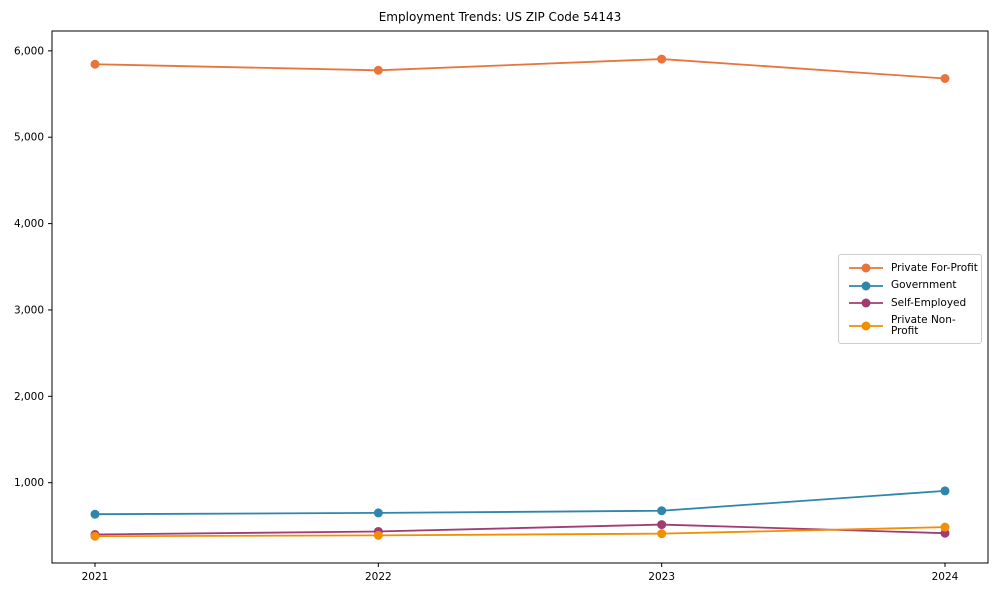 This screenshot has width=1000, height=600. What do you see at coordinates (924, 285) in the screenshot?
I see `legend-item-label: Government` at bounding box center [924, 285].